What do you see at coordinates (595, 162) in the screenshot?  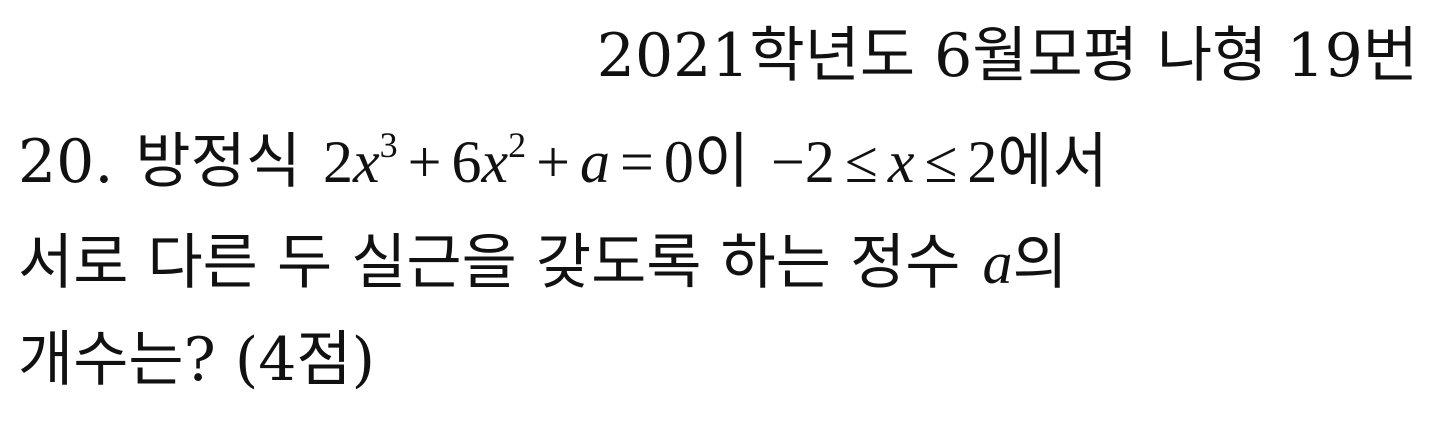 I see `equation-constant: a` at bounding box center [595, 162].